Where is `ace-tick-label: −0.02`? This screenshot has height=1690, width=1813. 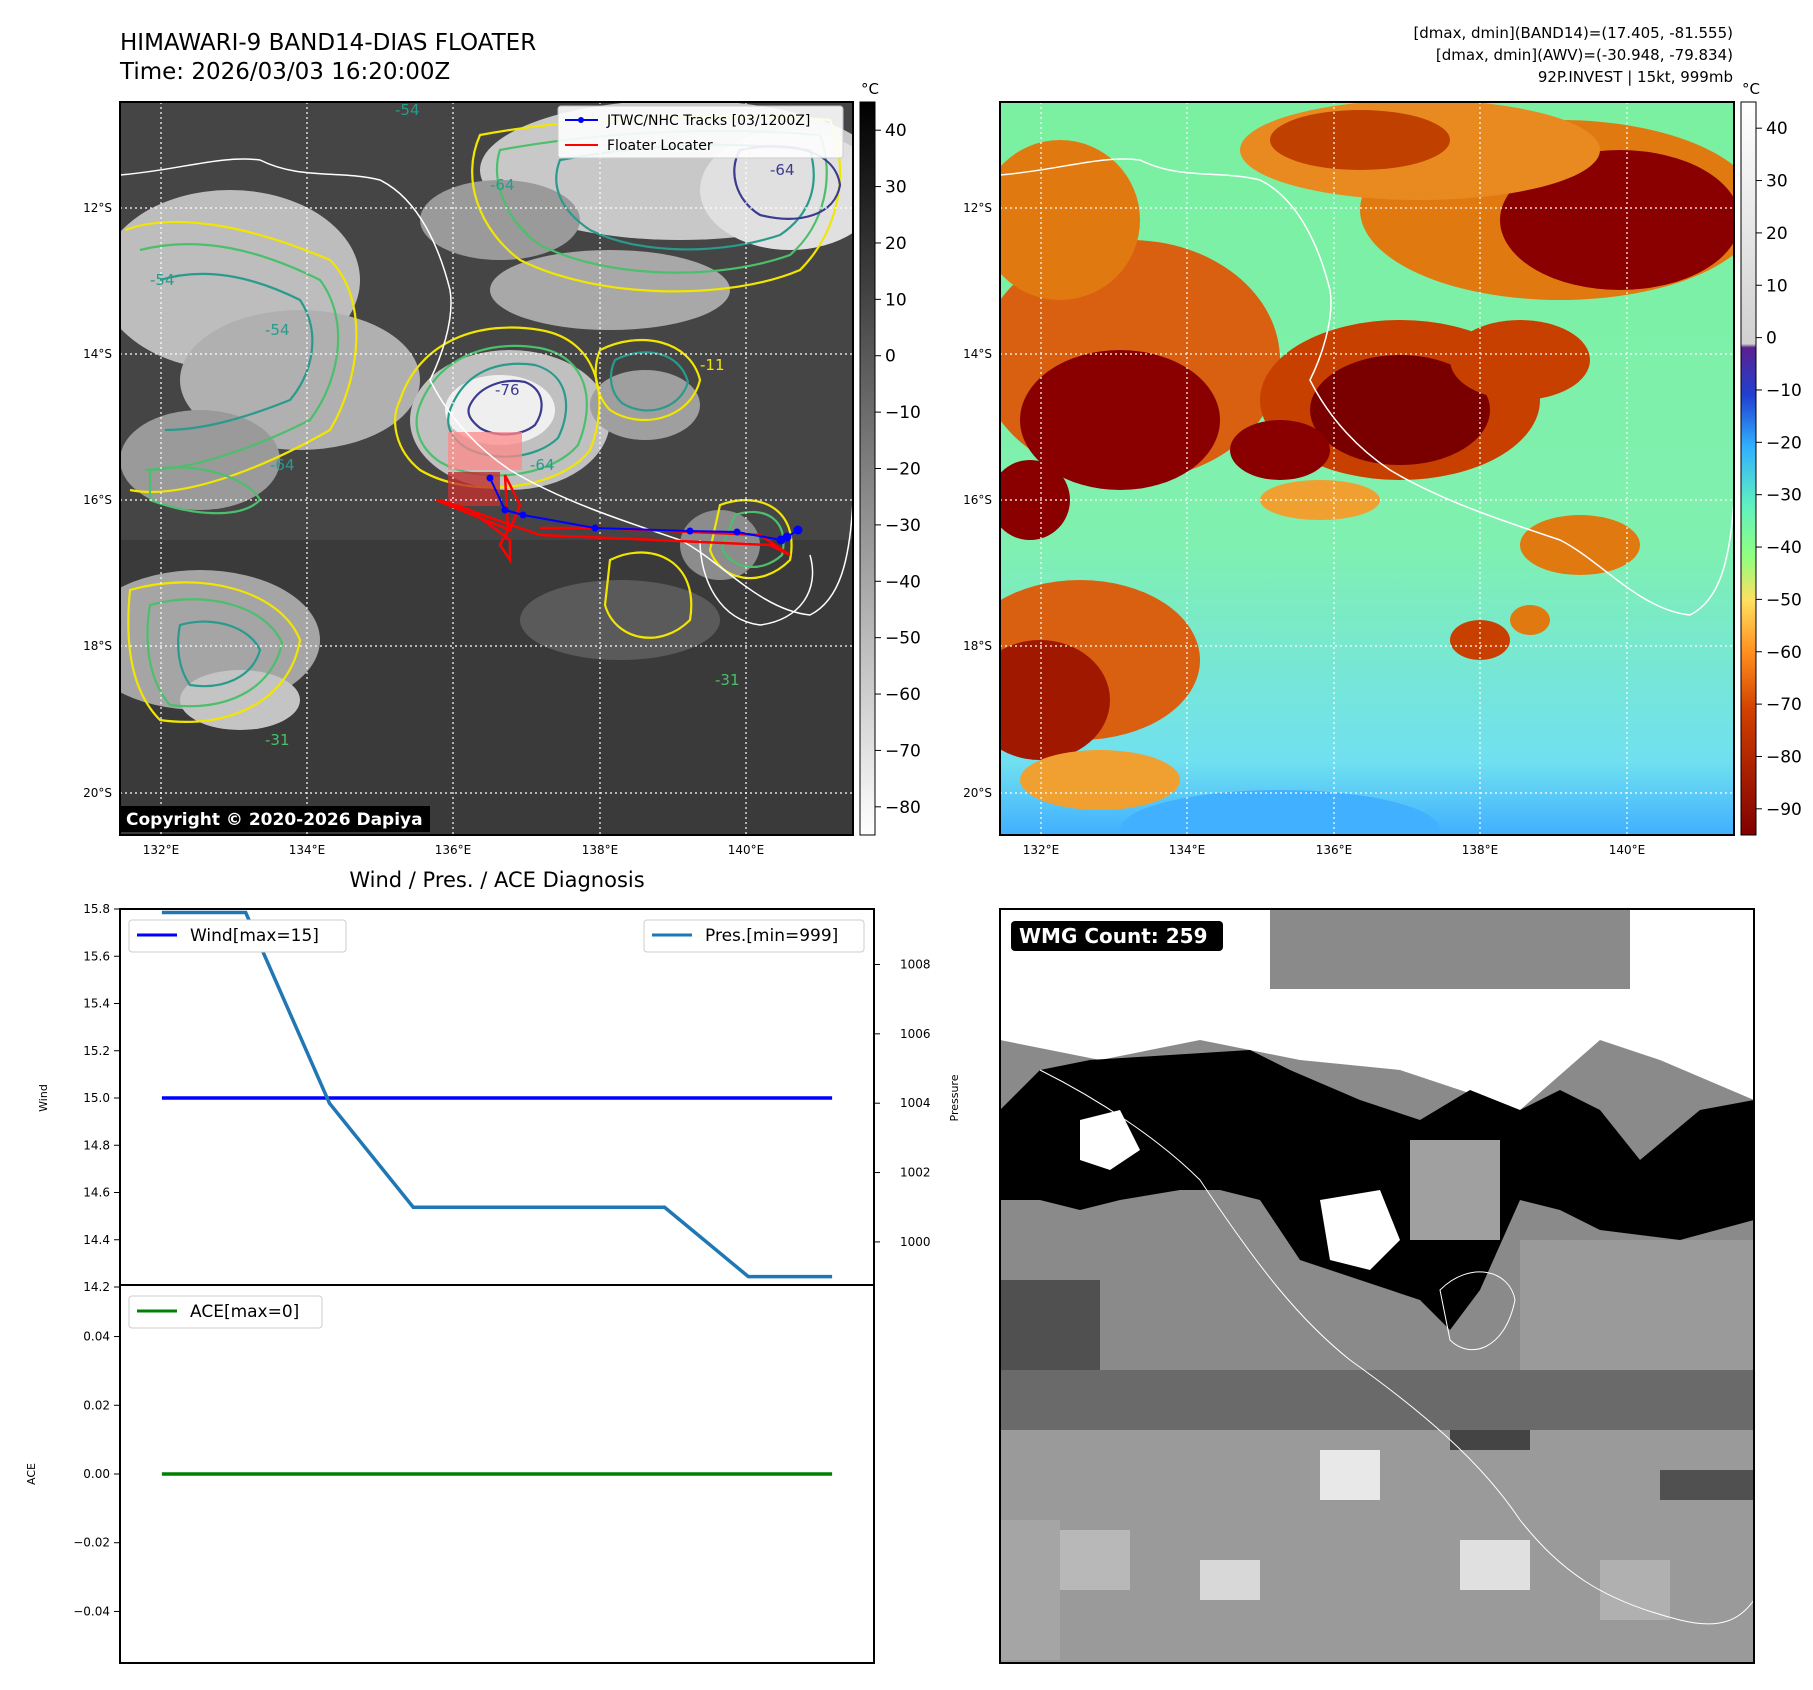
ace-tick-label: −0.02 is located at coordinates (91, 1543).